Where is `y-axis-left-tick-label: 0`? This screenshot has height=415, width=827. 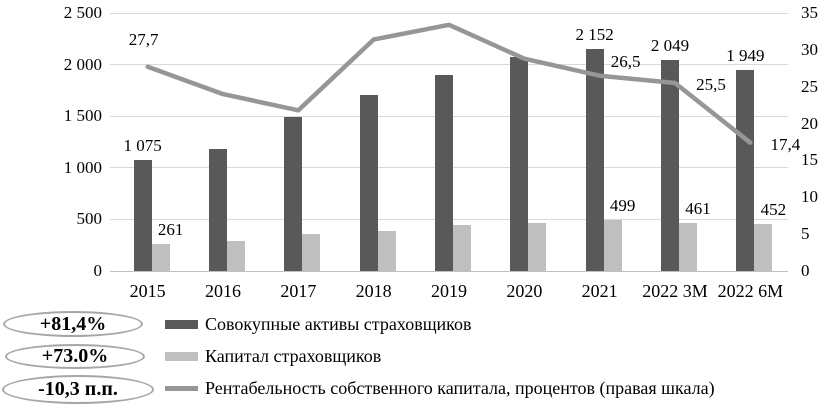
y-axis-left-tick-label: 0 is located at coordinates (98, 270).